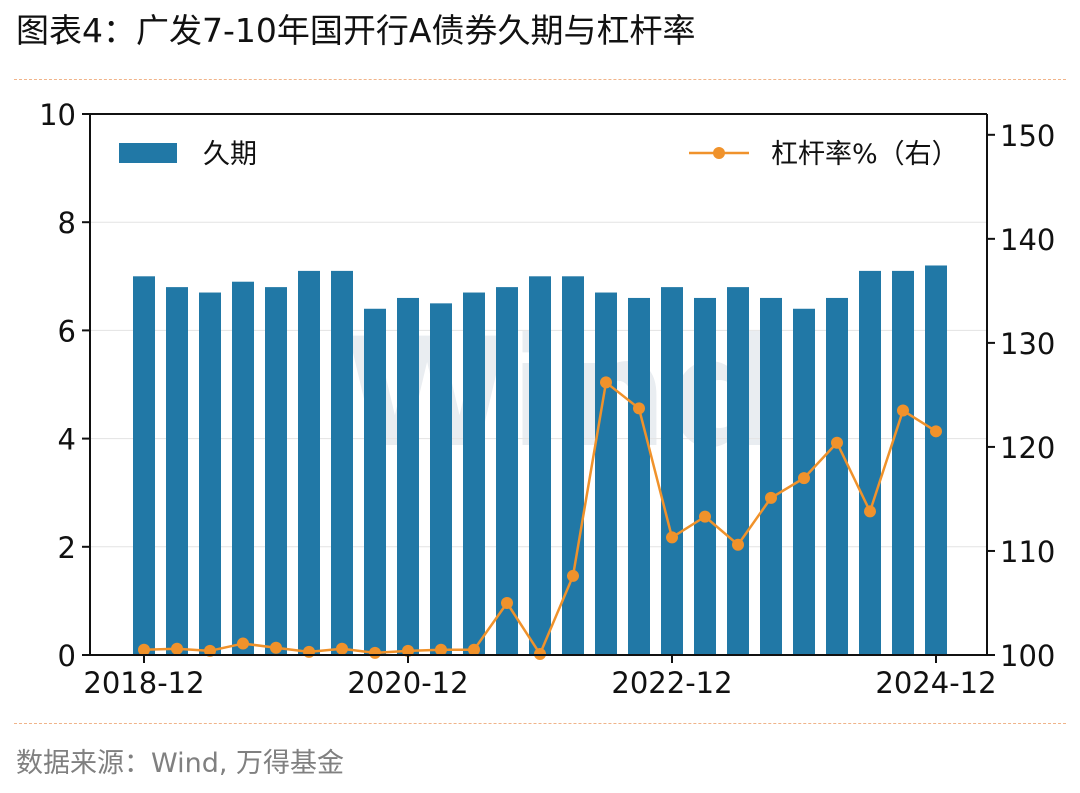 This screenshot has height=793, width=1080. I want to click on bottom-divider, so click(540, 723).